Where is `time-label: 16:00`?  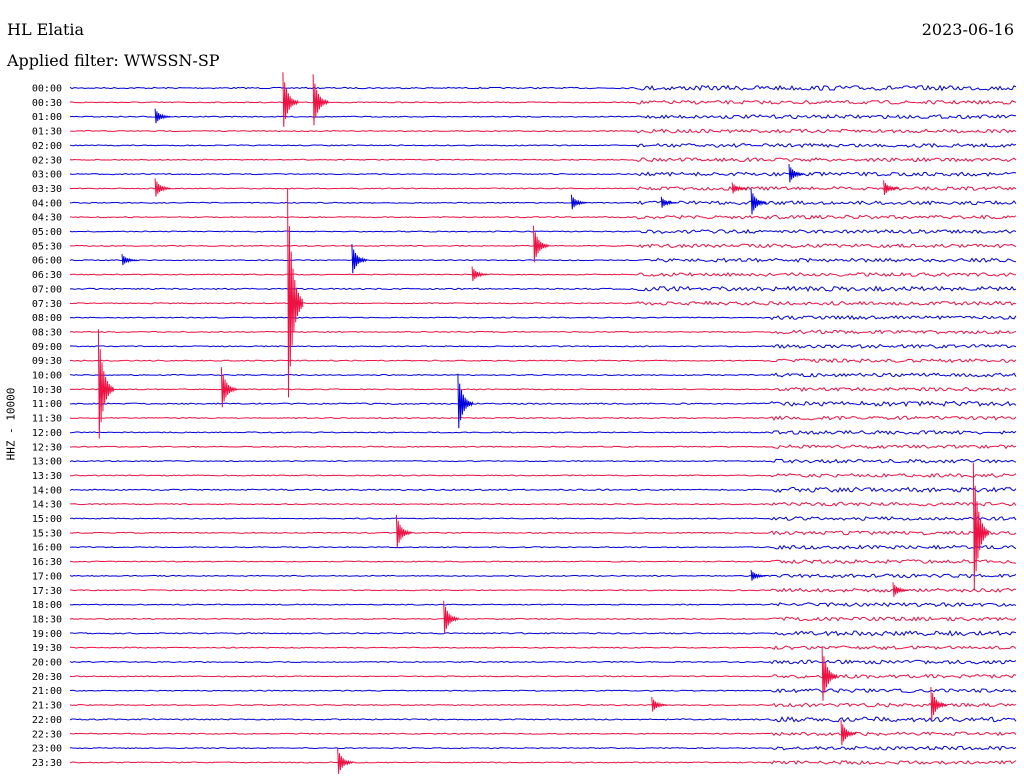
time-label: 16:00 is located at coordinates (47, 548).